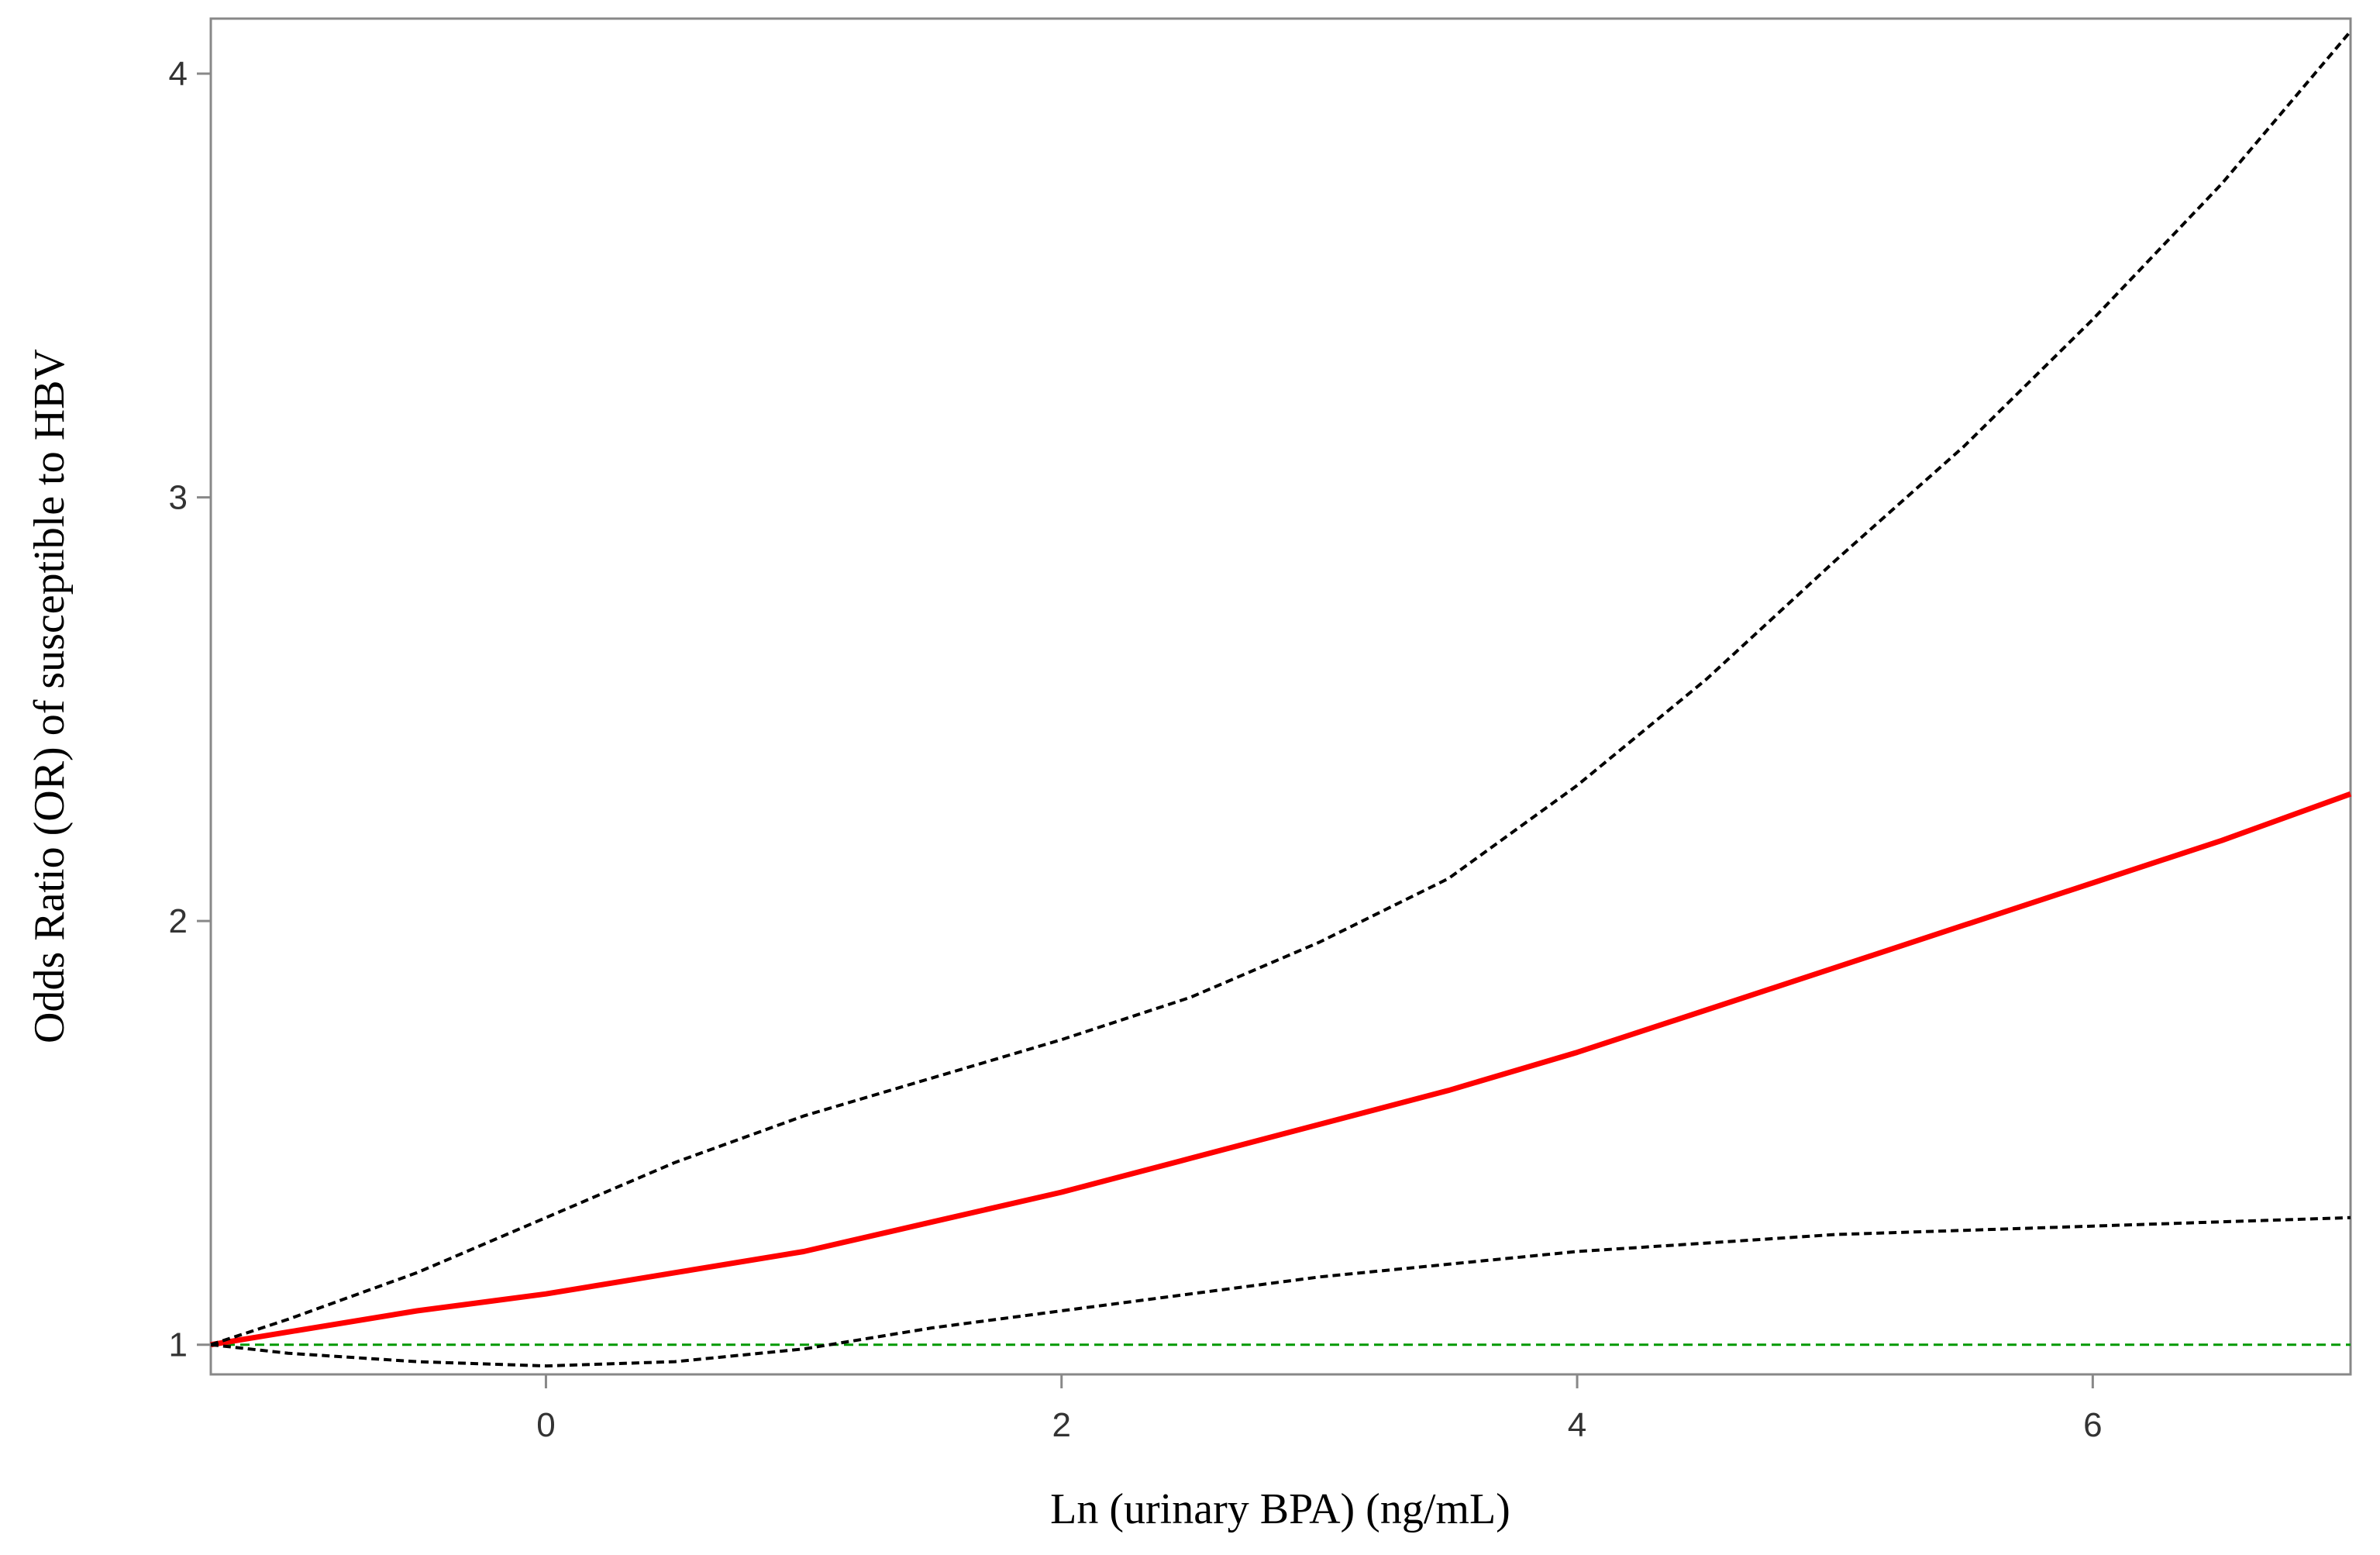 Image resolution: width=2380 pixels, height=1555 pixels. What do you see at coordinates (2093, 1425) in the screenshot?
I see `x-tick-label: 6` at bounding box center [2093, 1425].